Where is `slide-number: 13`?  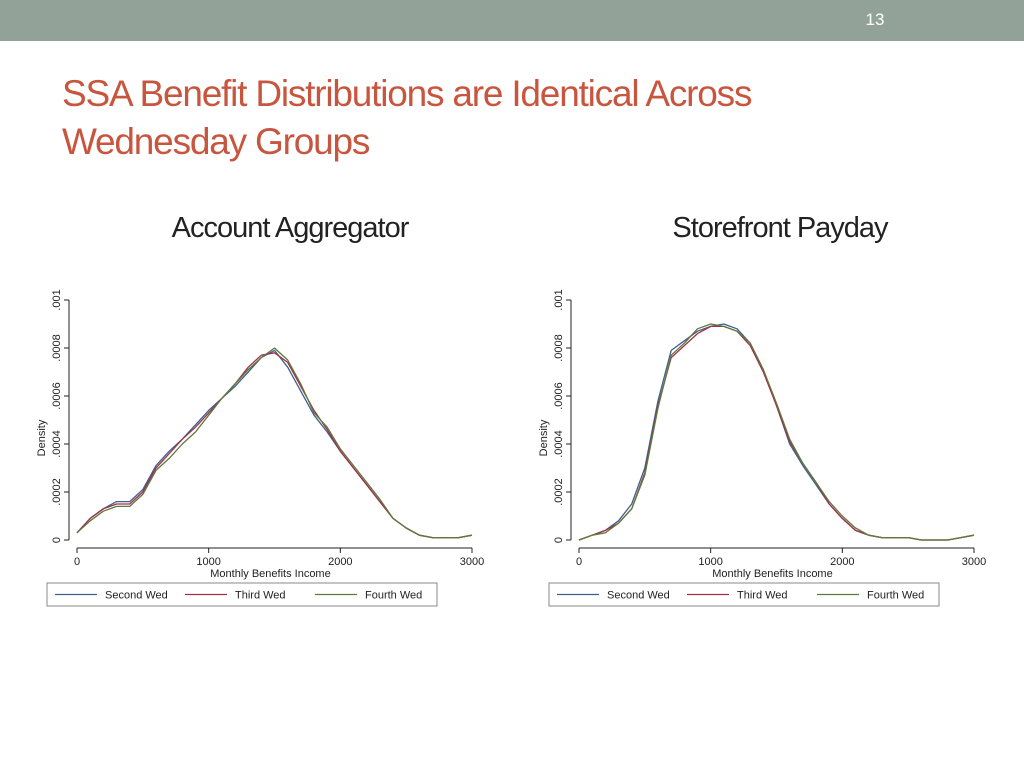 slide-number: 13 is located at coordinates (875, 19).